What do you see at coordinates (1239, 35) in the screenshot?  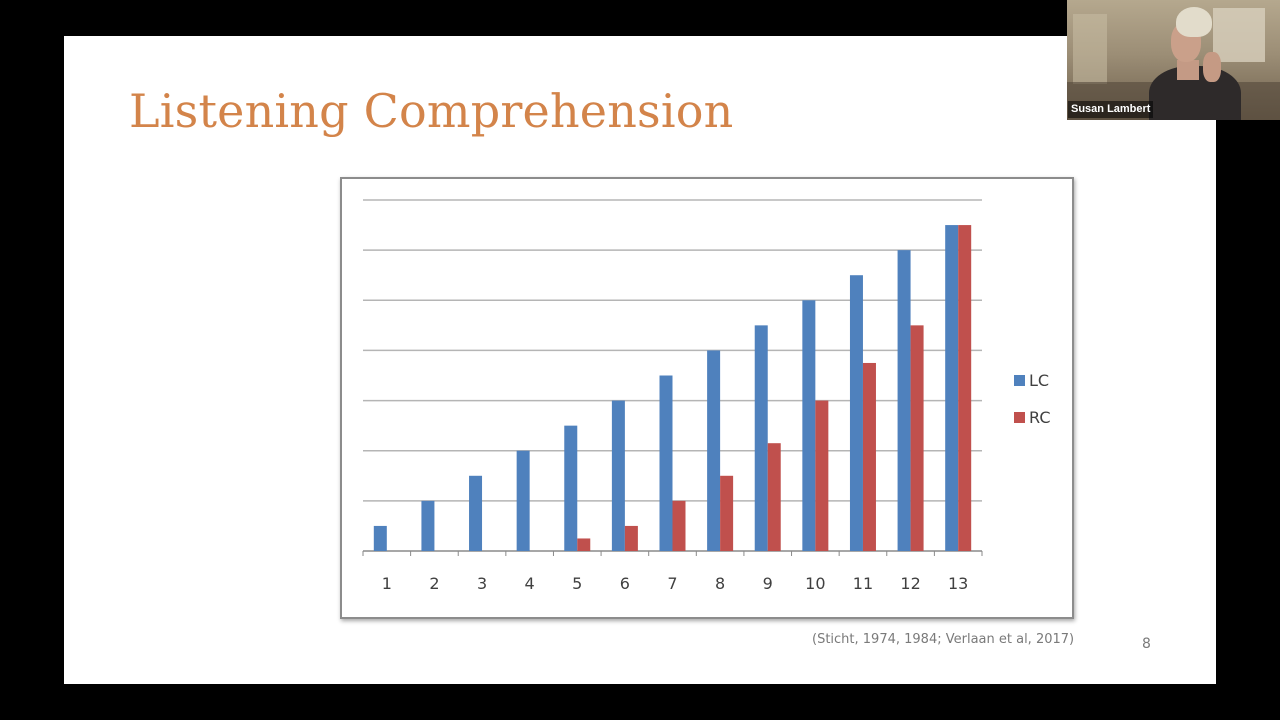 I see `video-background-window` at bounding box center [1239, 35].